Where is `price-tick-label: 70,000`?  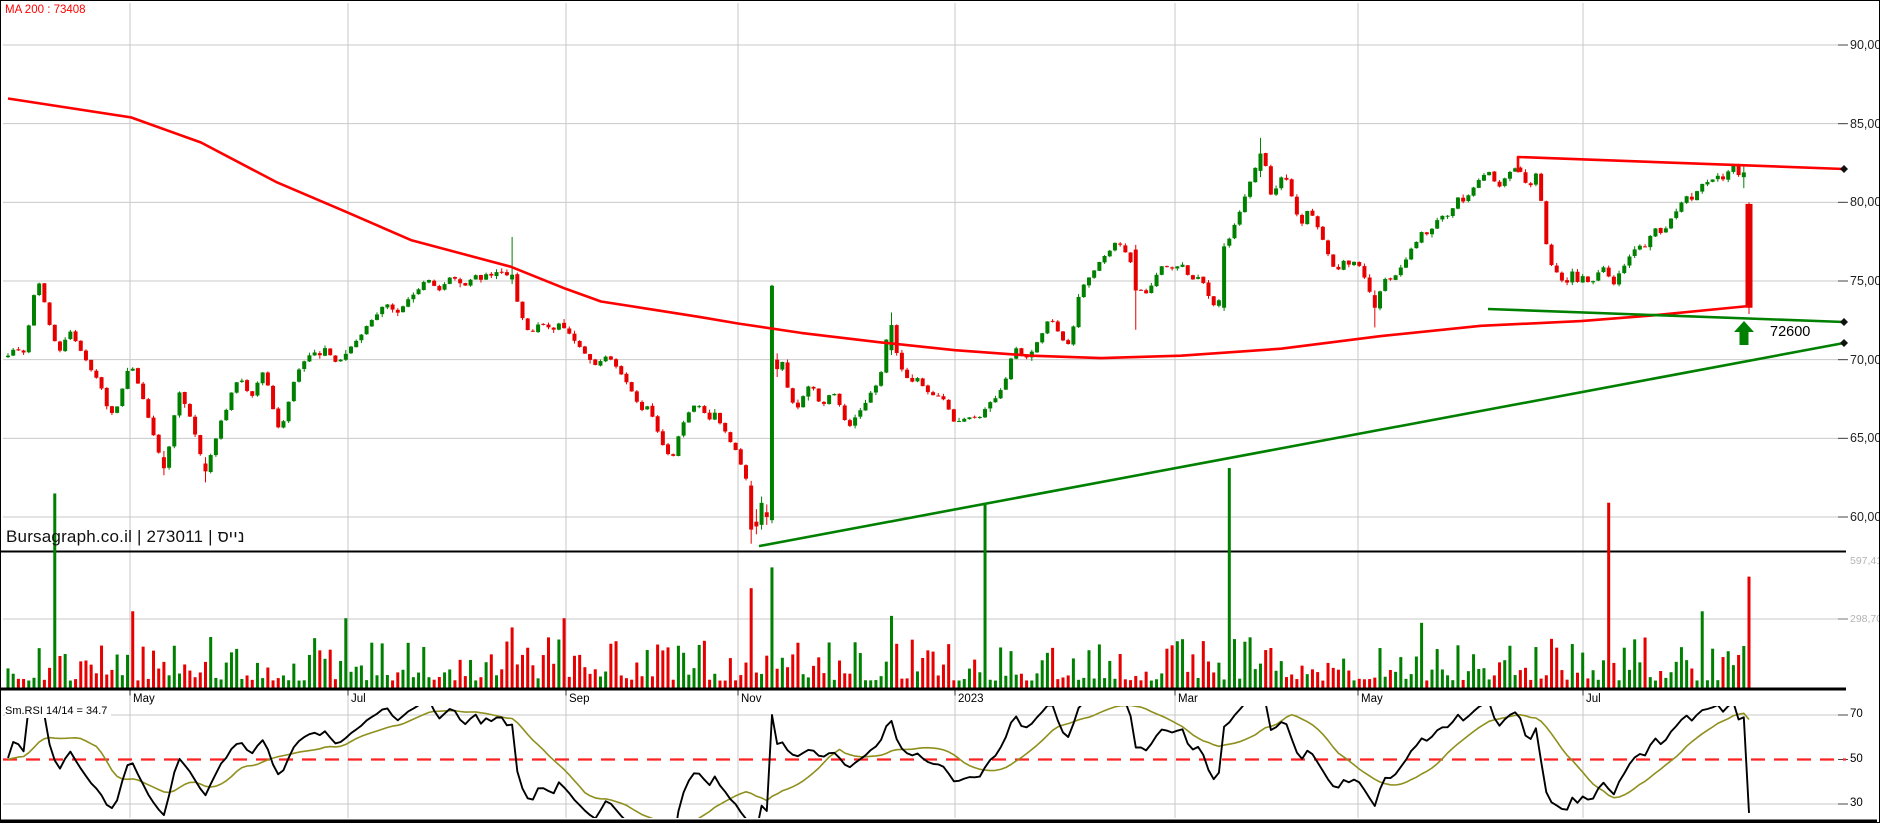
price-tick-label: 70,000 is located at coordinates (1864, 359).